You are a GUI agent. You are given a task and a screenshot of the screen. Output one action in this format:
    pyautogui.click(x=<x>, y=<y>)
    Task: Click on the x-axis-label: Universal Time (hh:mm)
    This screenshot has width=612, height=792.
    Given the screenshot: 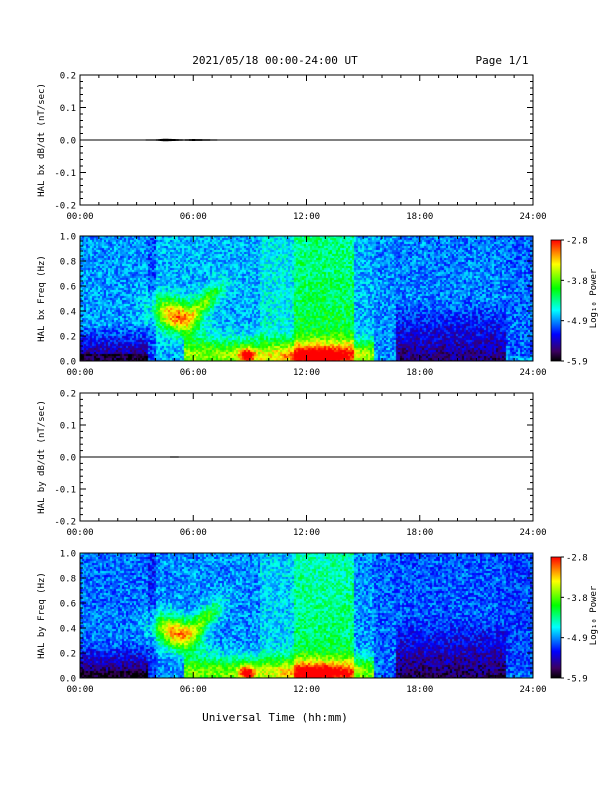 What is the action you would take?
    pyautogui.click(x=275, y=717)
    